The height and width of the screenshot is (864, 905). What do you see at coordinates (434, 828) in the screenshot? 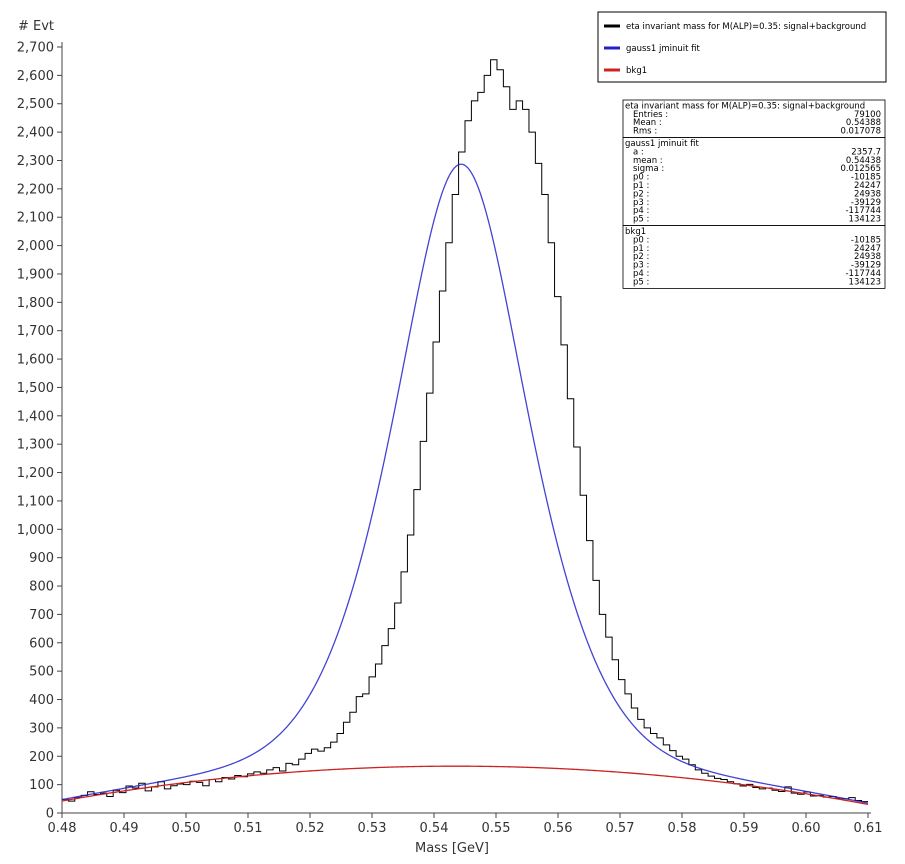
I see `x-tick-label: 0.54` at bounding box center [434, 828].